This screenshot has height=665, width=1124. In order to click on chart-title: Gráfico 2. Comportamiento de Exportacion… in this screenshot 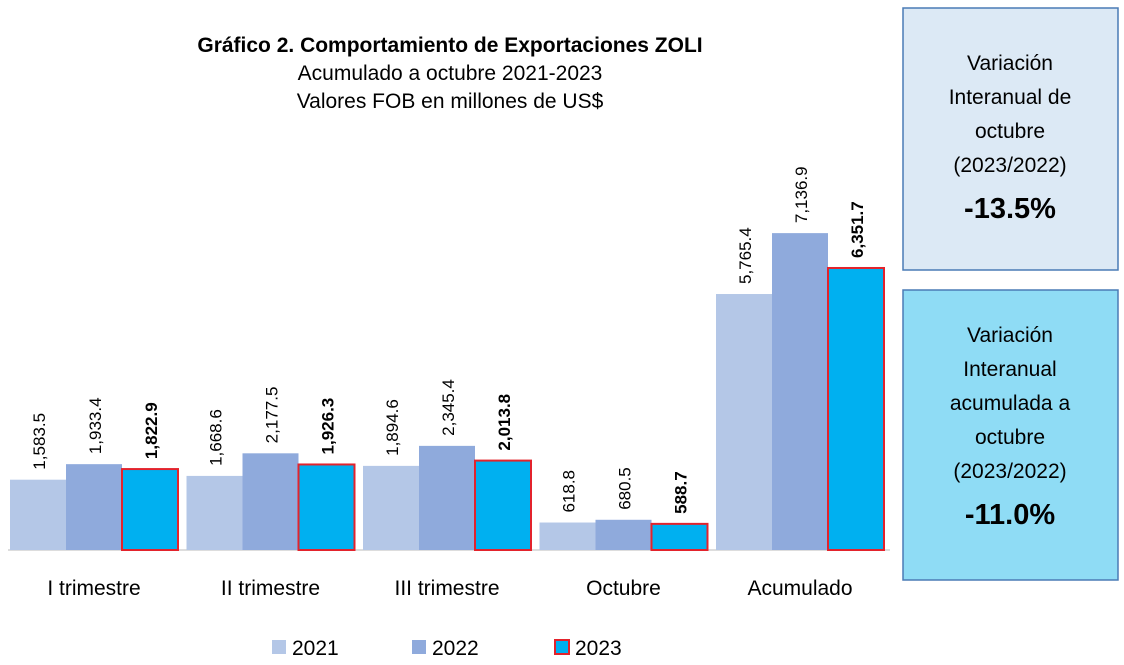, I will do `click(449, 45)`.